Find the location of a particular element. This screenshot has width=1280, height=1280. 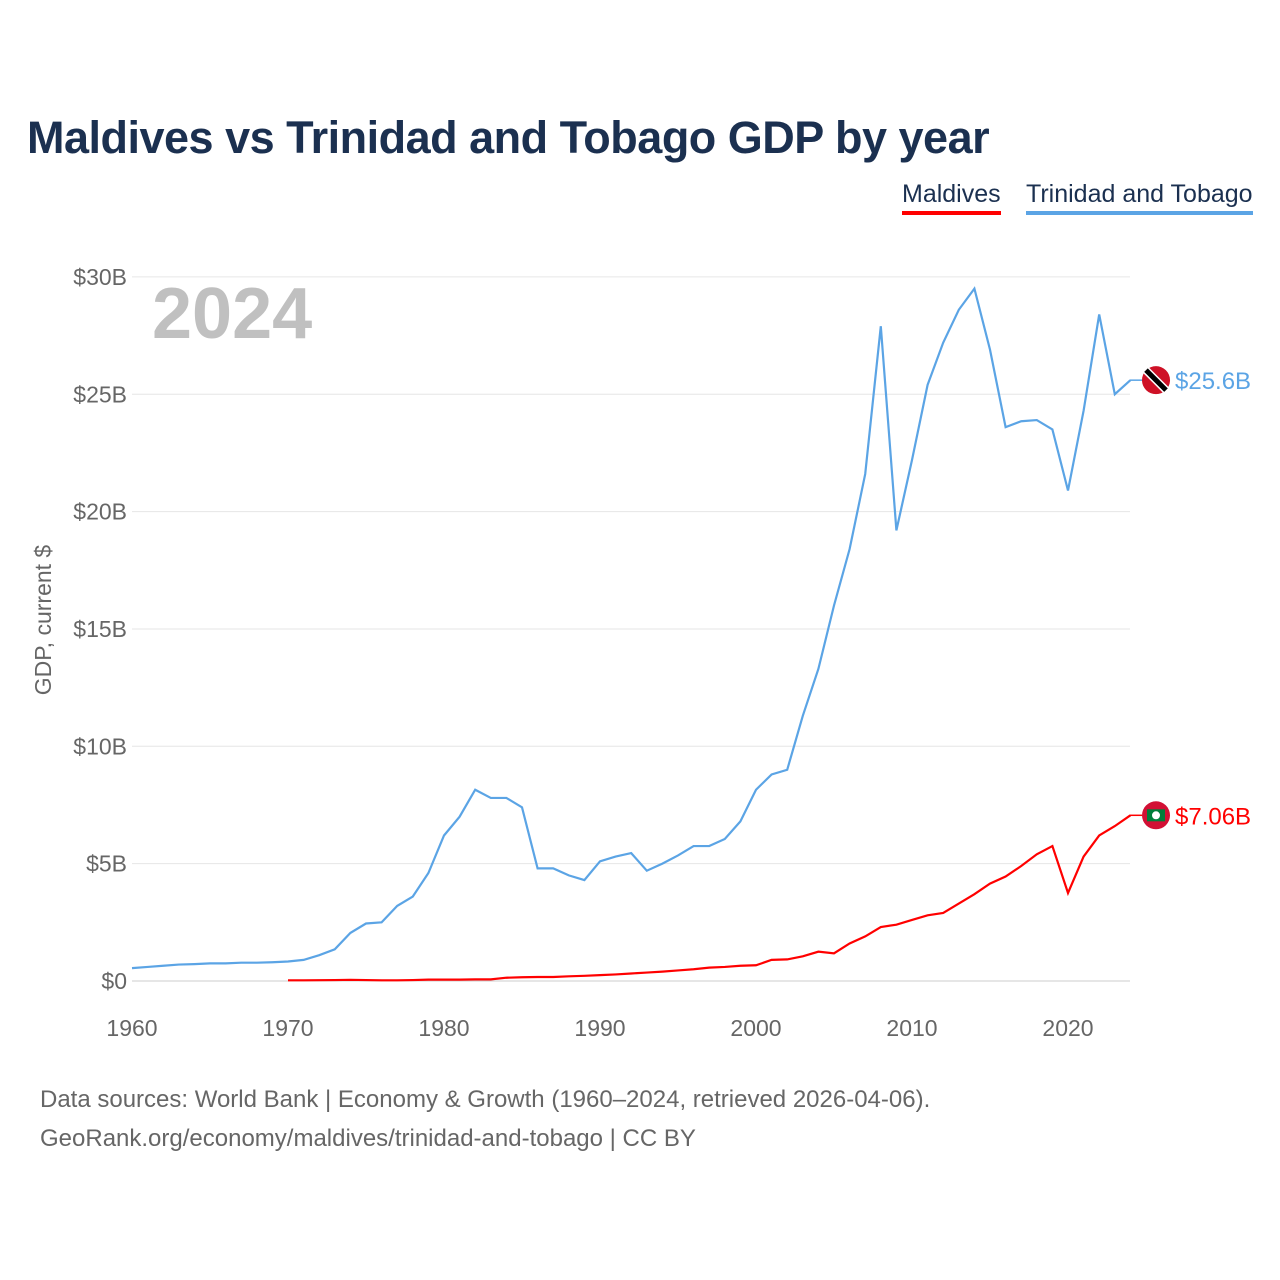

x-tick-label: 1980 is located at coordinates (443, 1028).